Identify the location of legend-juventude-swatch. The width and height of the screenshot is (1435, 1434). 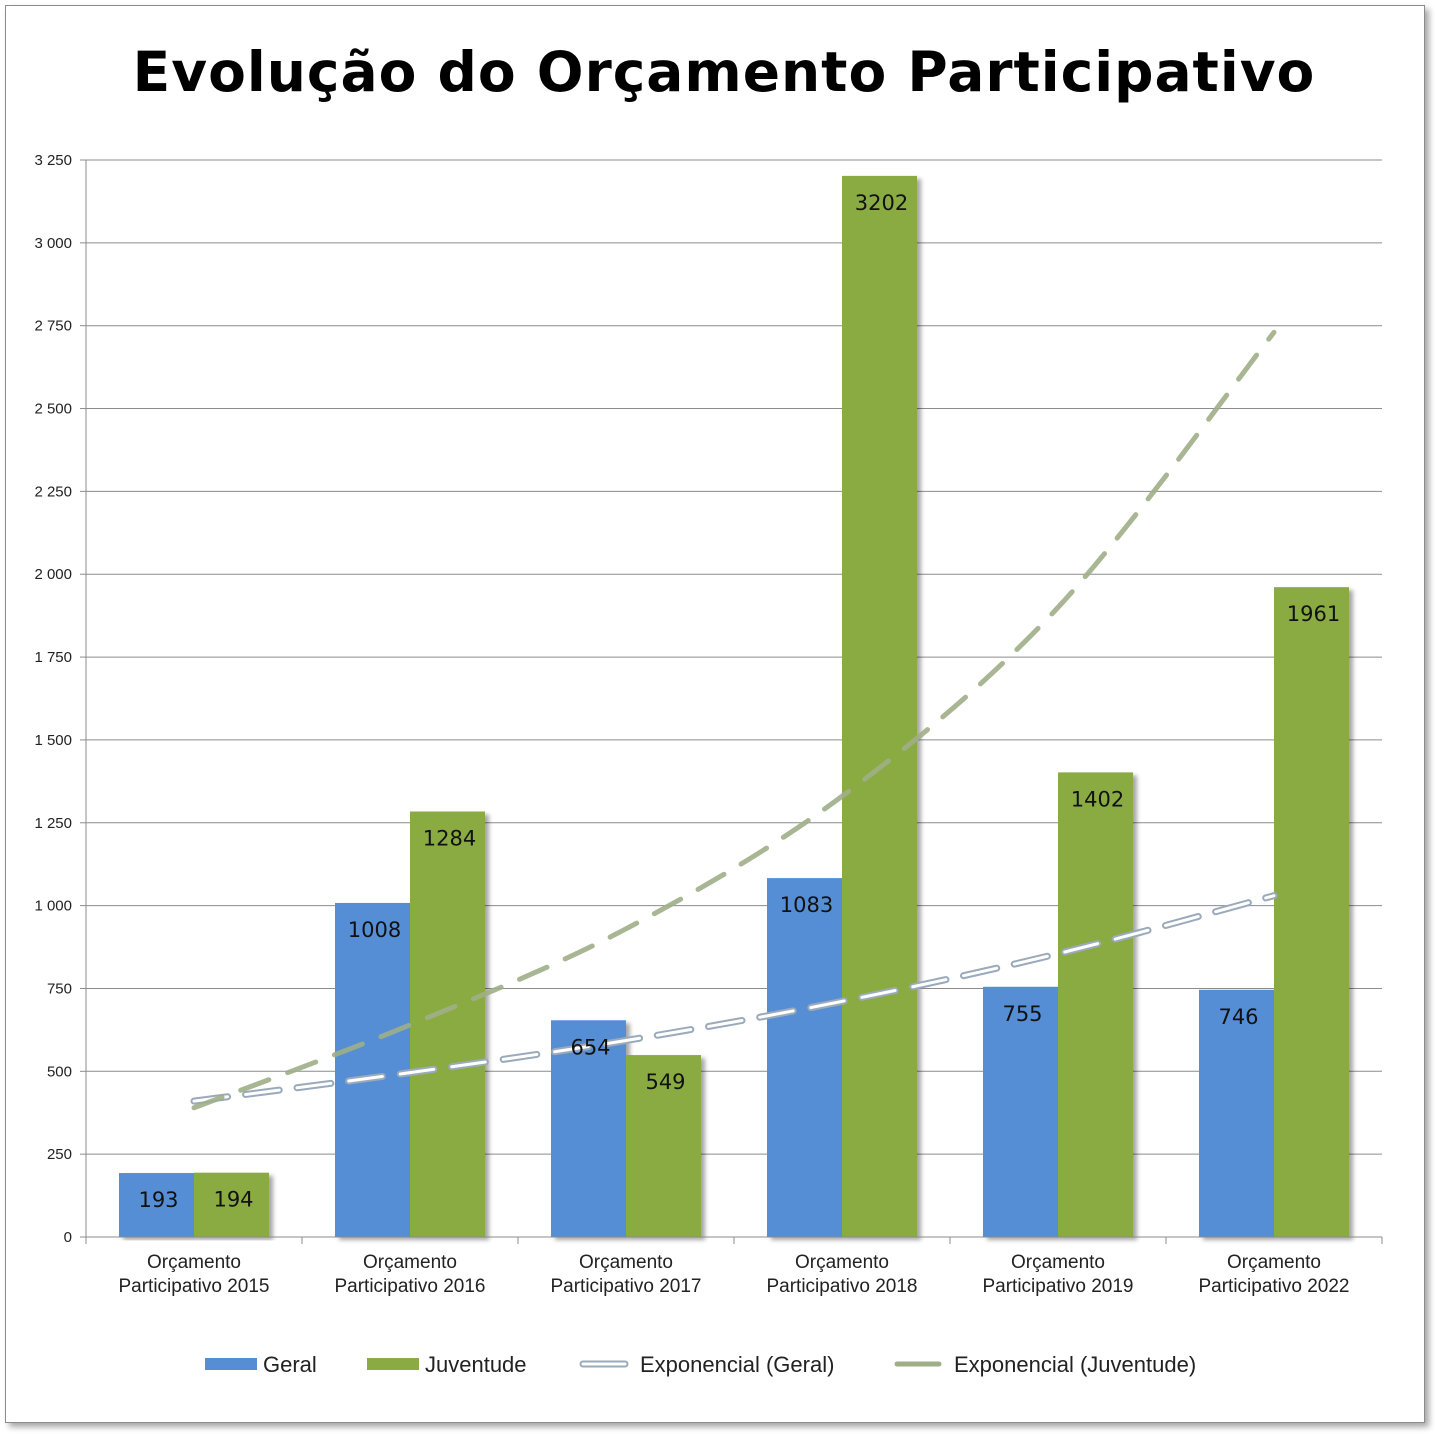
(393, 1364).